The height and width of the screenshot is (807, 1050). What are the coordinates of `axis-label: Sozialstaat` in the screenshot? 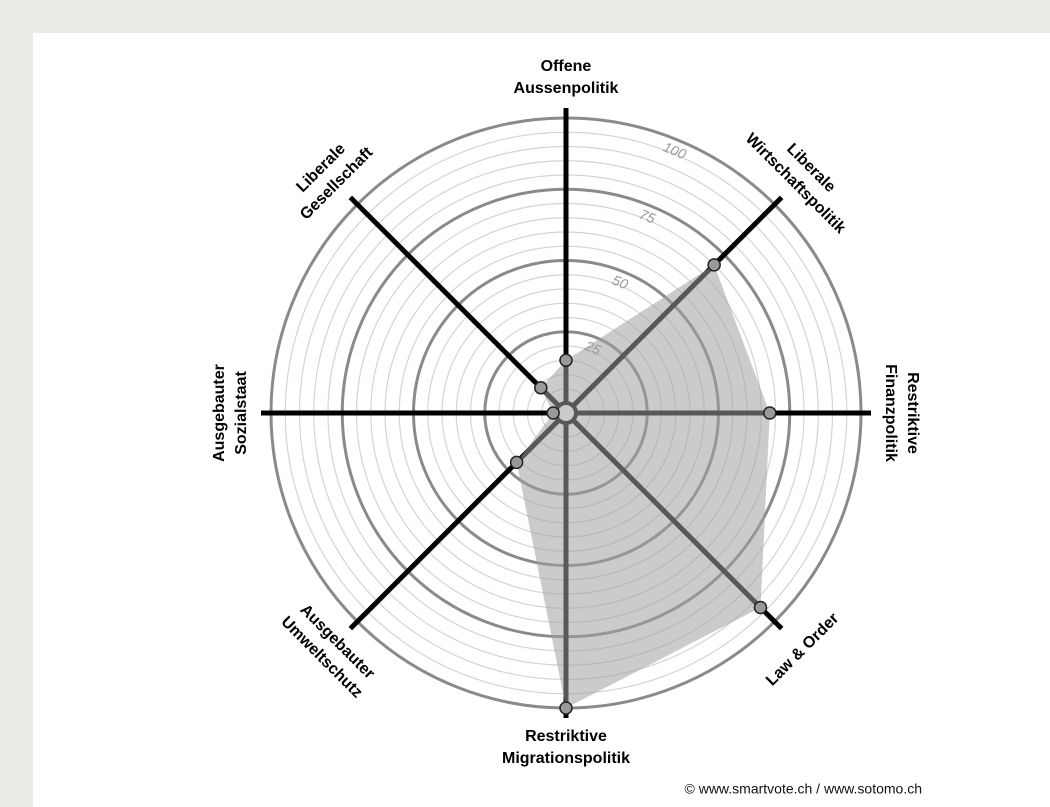 It's located at (241, 413).